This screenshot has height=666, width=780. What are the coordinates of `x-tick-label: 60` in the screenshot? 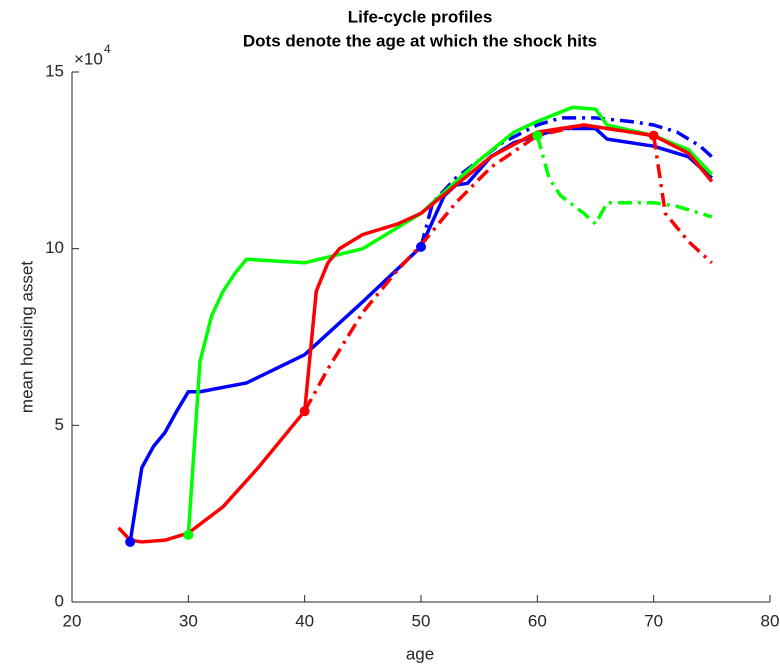 It's located at (537, 620).